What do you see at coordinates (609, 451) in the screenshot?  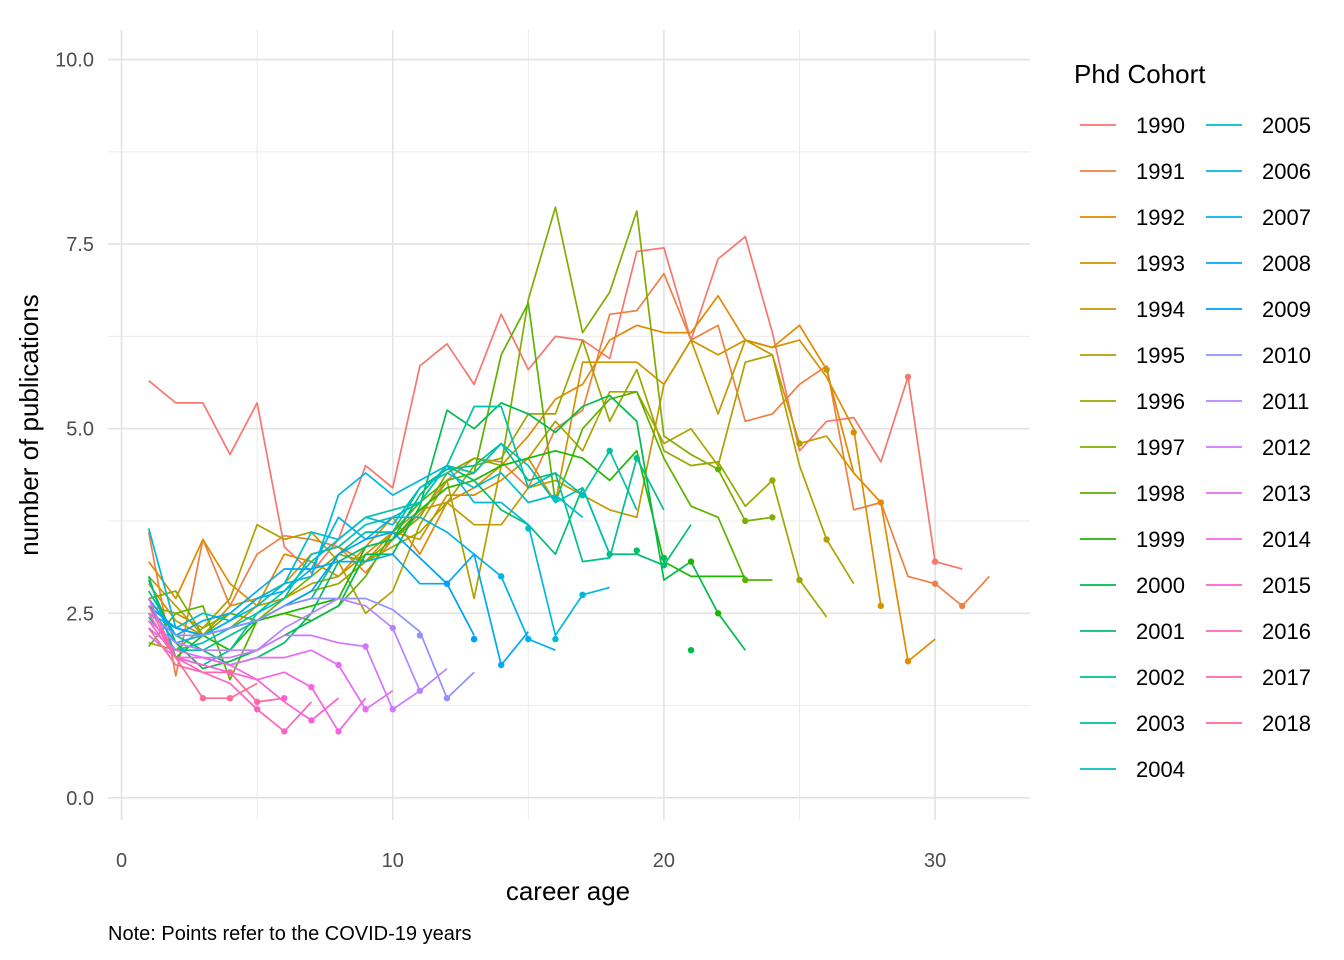 I see `covid-point-2003` at bounding box center [609, 451].